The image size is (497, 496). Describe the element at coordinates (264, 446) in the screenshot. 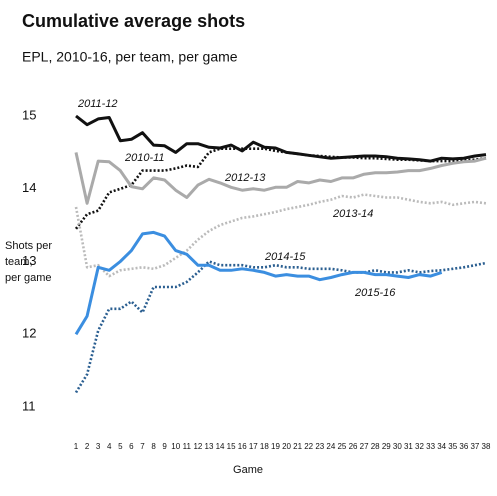

I see `x-tick-label: 18` at that location.